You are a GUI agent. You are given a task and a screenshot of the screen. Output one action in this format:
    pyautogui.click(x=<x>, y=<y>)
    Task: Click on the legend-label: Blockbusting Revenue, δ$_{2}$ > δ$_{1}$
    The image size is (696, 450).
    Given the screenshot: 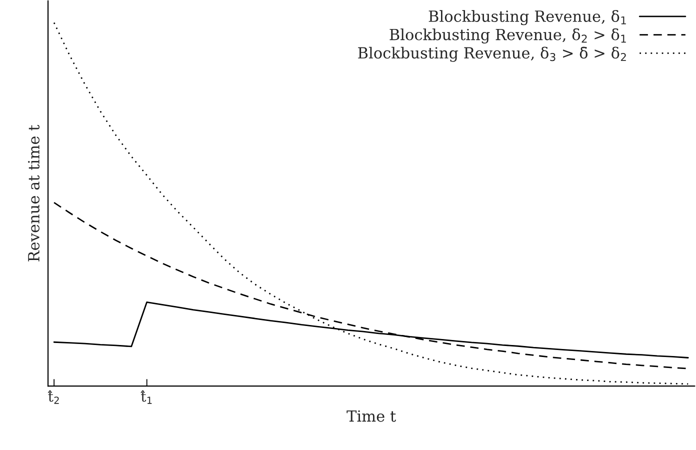 What is the action you would take?
    pyautogui.click(x=508, y=36)
    